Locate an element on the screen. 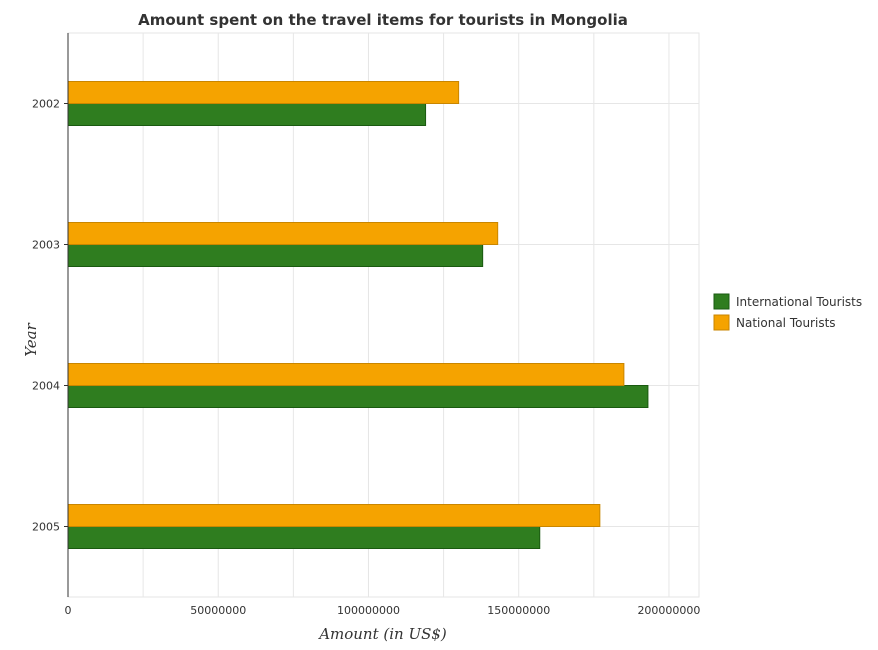 Image resolution: width=878 pixels, height=650 pixels. x-axis-title: Amount (in US$) is located at coordinates (382, 634).